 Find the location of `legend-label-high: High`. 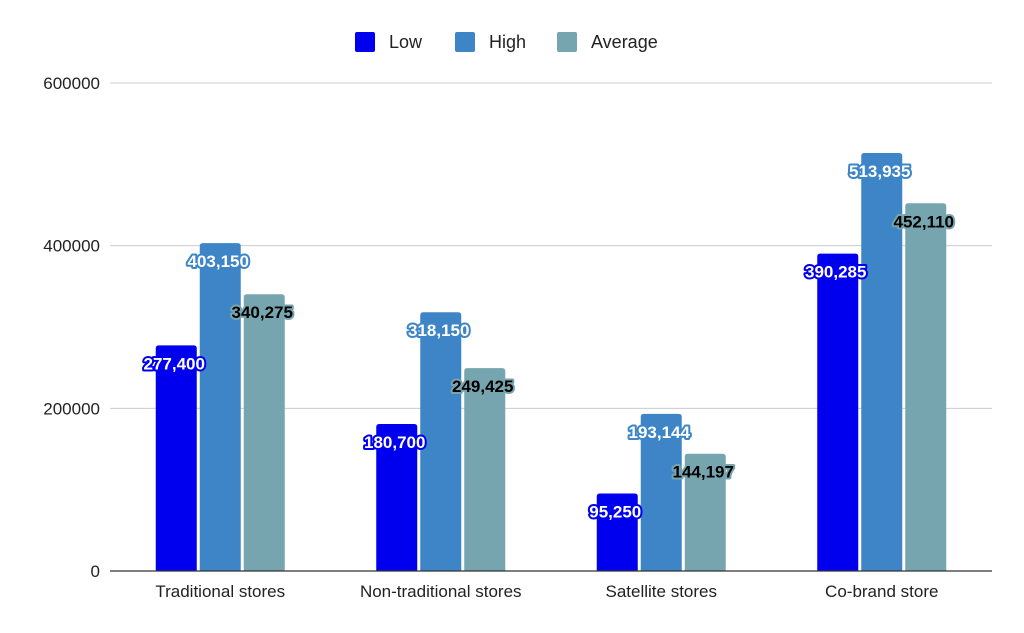

legend-label-high: High is located at coordinates (507, 42).